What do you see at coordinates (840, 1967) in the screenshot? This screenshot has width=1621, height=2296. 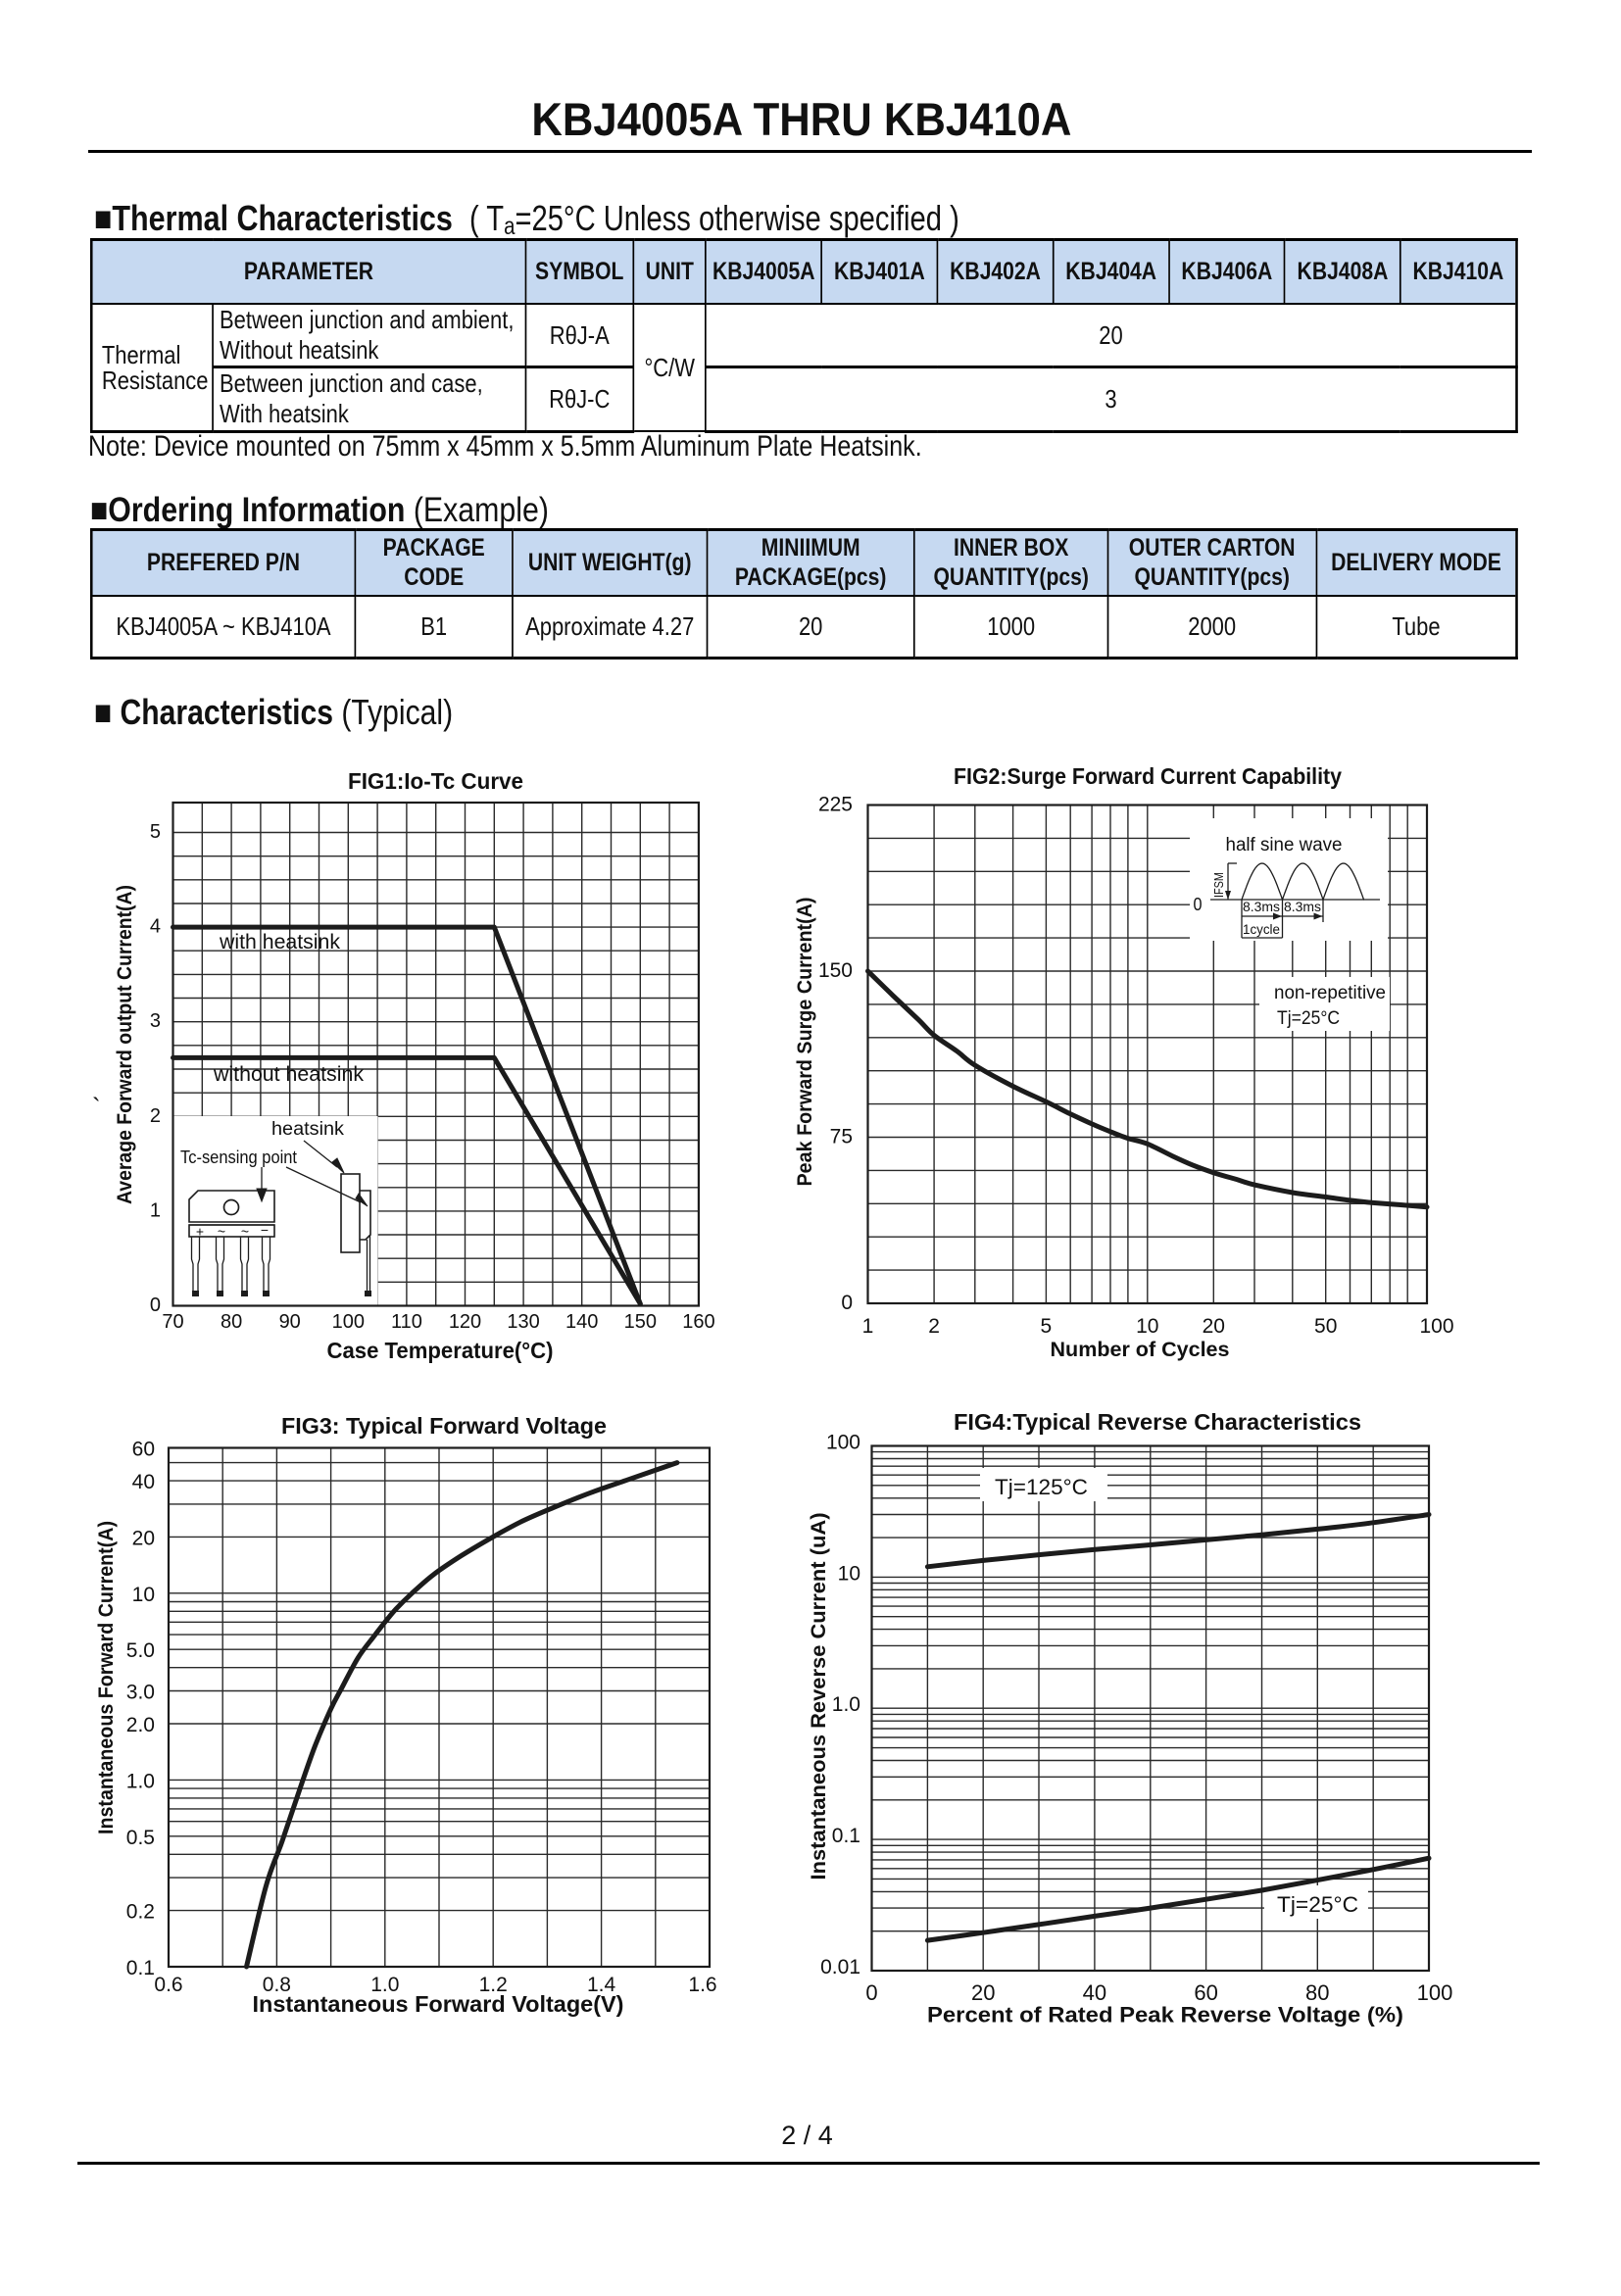 I see `svg-text: 0.01` at bounding box center [840, 1967].